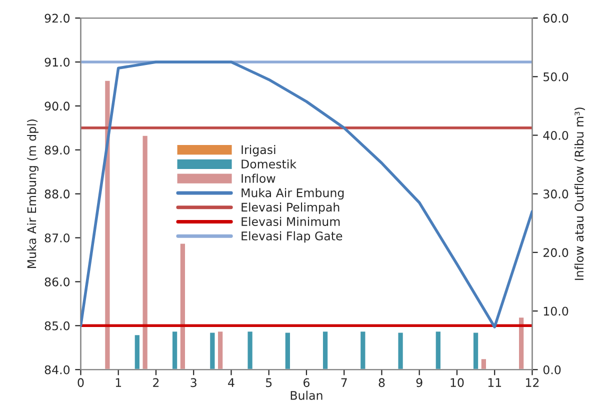  What do you see at coordinates (231, 382) in the screenshot?
I see `x-tick-label: 4` at bounding box center [231, 382].